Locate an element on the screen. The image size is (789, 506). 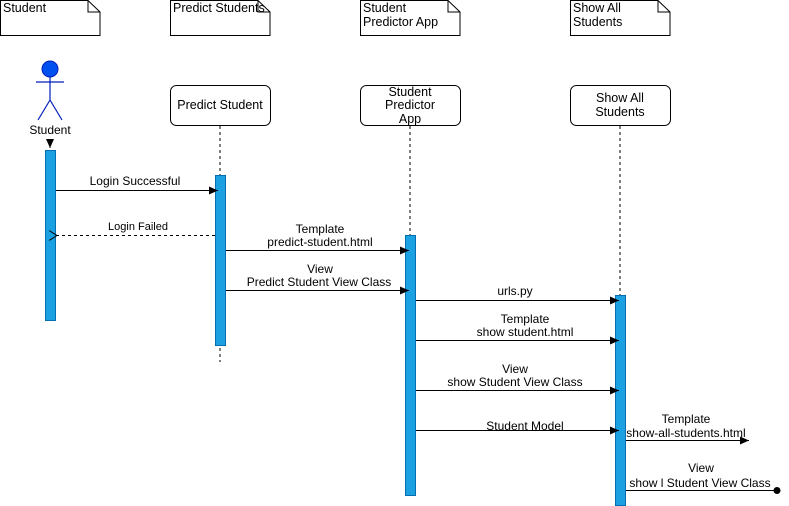
message-template-predict-line1: Template is located at coordinates (320, 229).